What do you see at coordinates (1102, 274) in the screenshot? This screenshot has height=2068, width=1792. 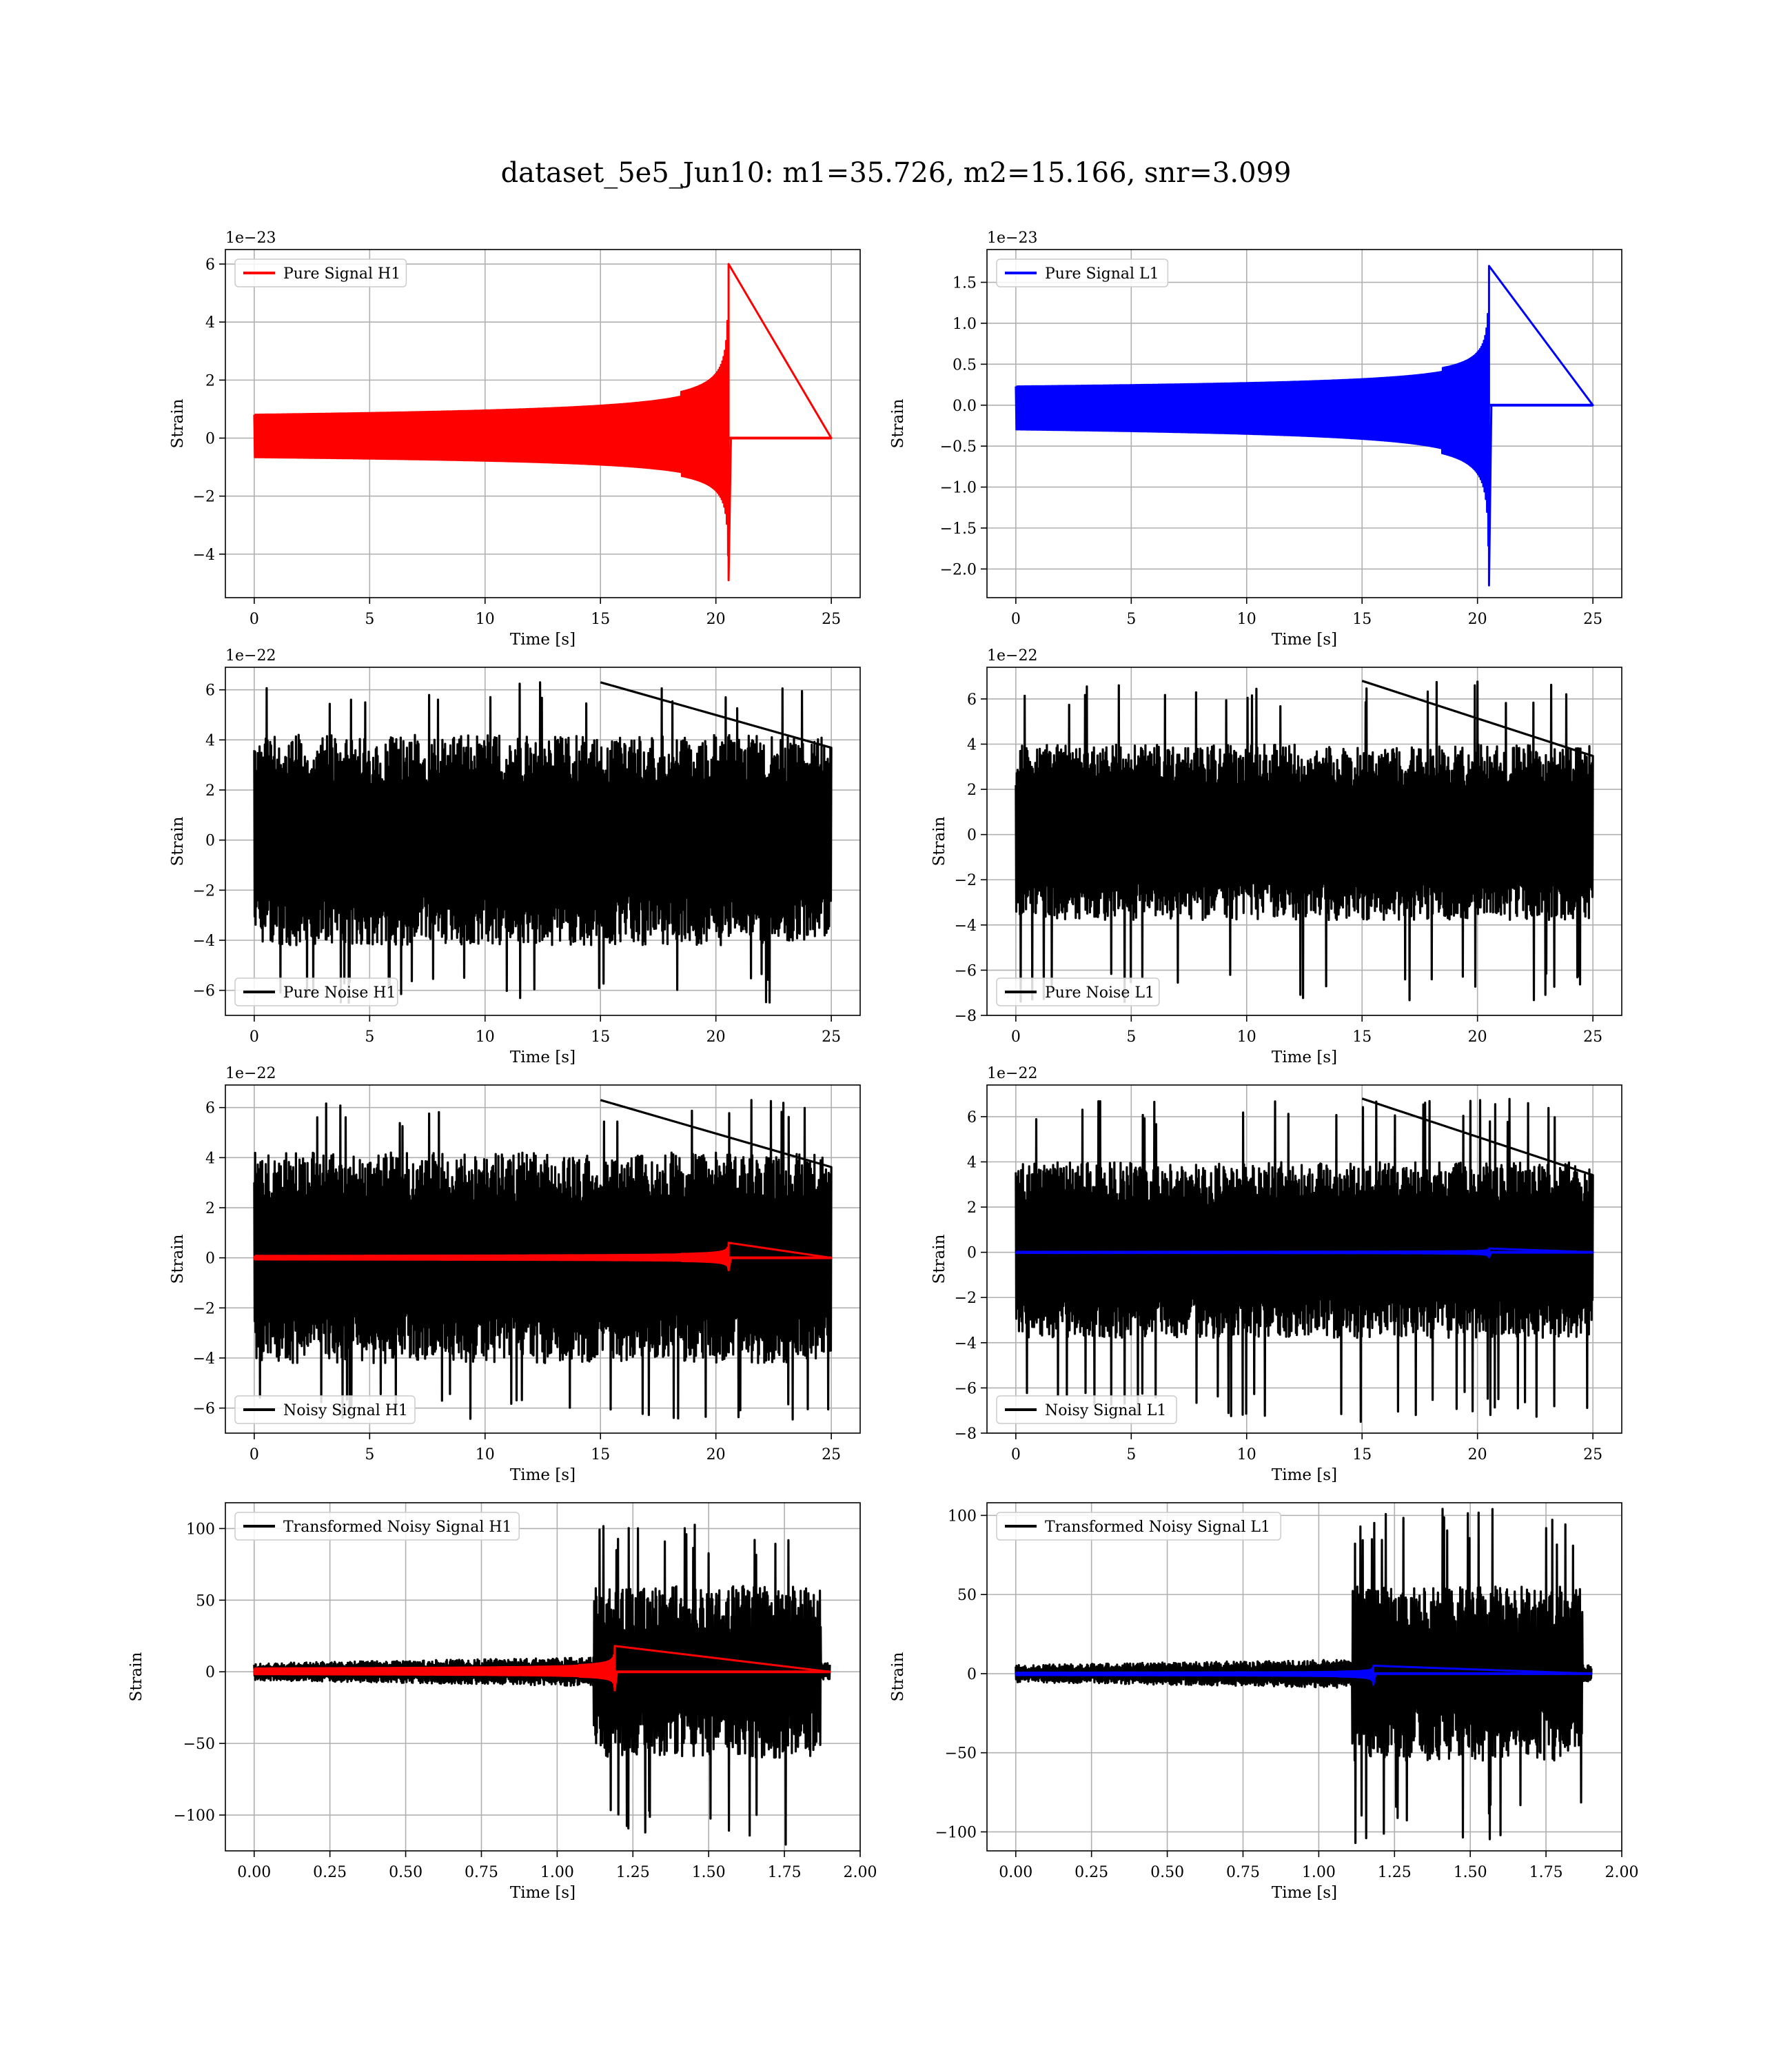 I see `legend-label: Pure Signal L1` at bounding box center [1102, 274].